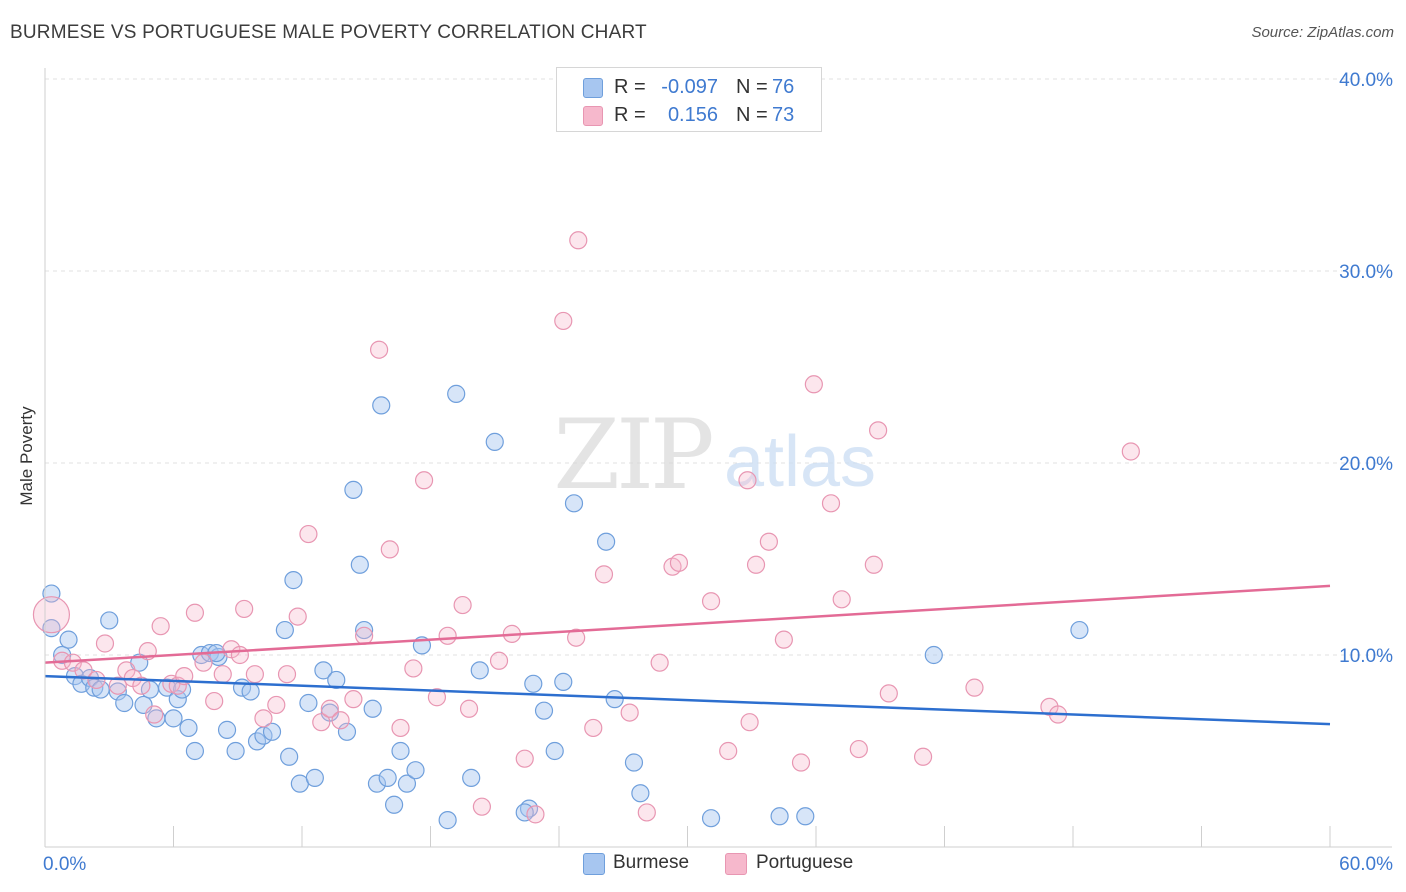  Describe the element at coordinates (1366, 272) in the screenshot. I see `y-tick-label: 30.0%` at that location.